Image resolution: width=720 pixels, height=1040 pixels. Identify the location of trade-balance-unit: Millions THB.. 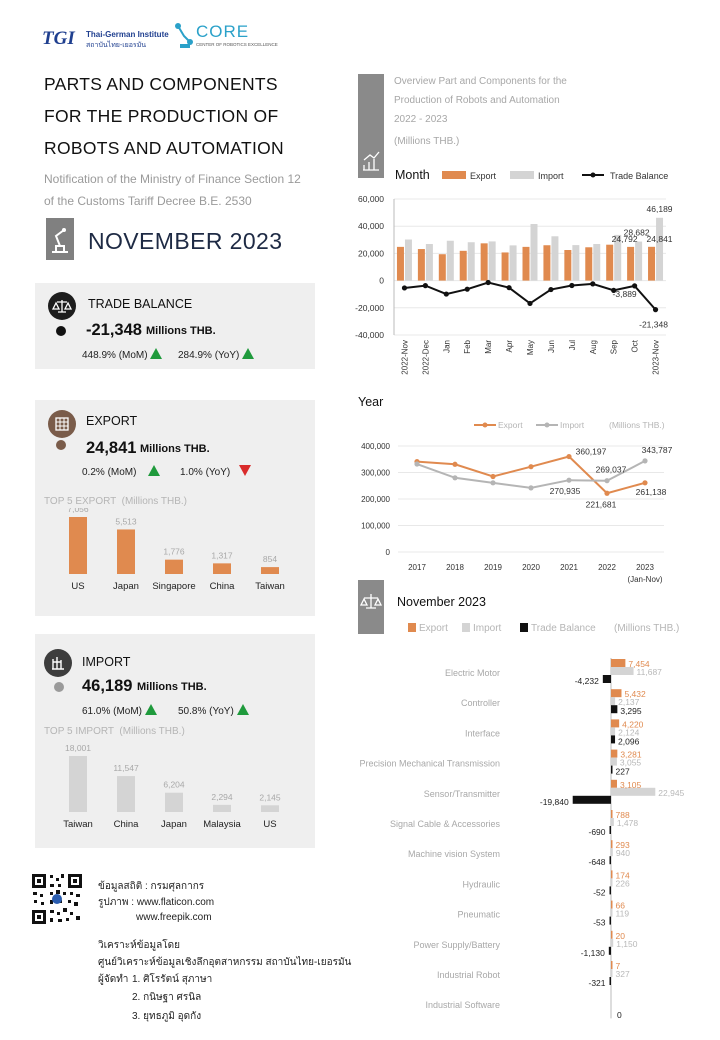
(181, 331).